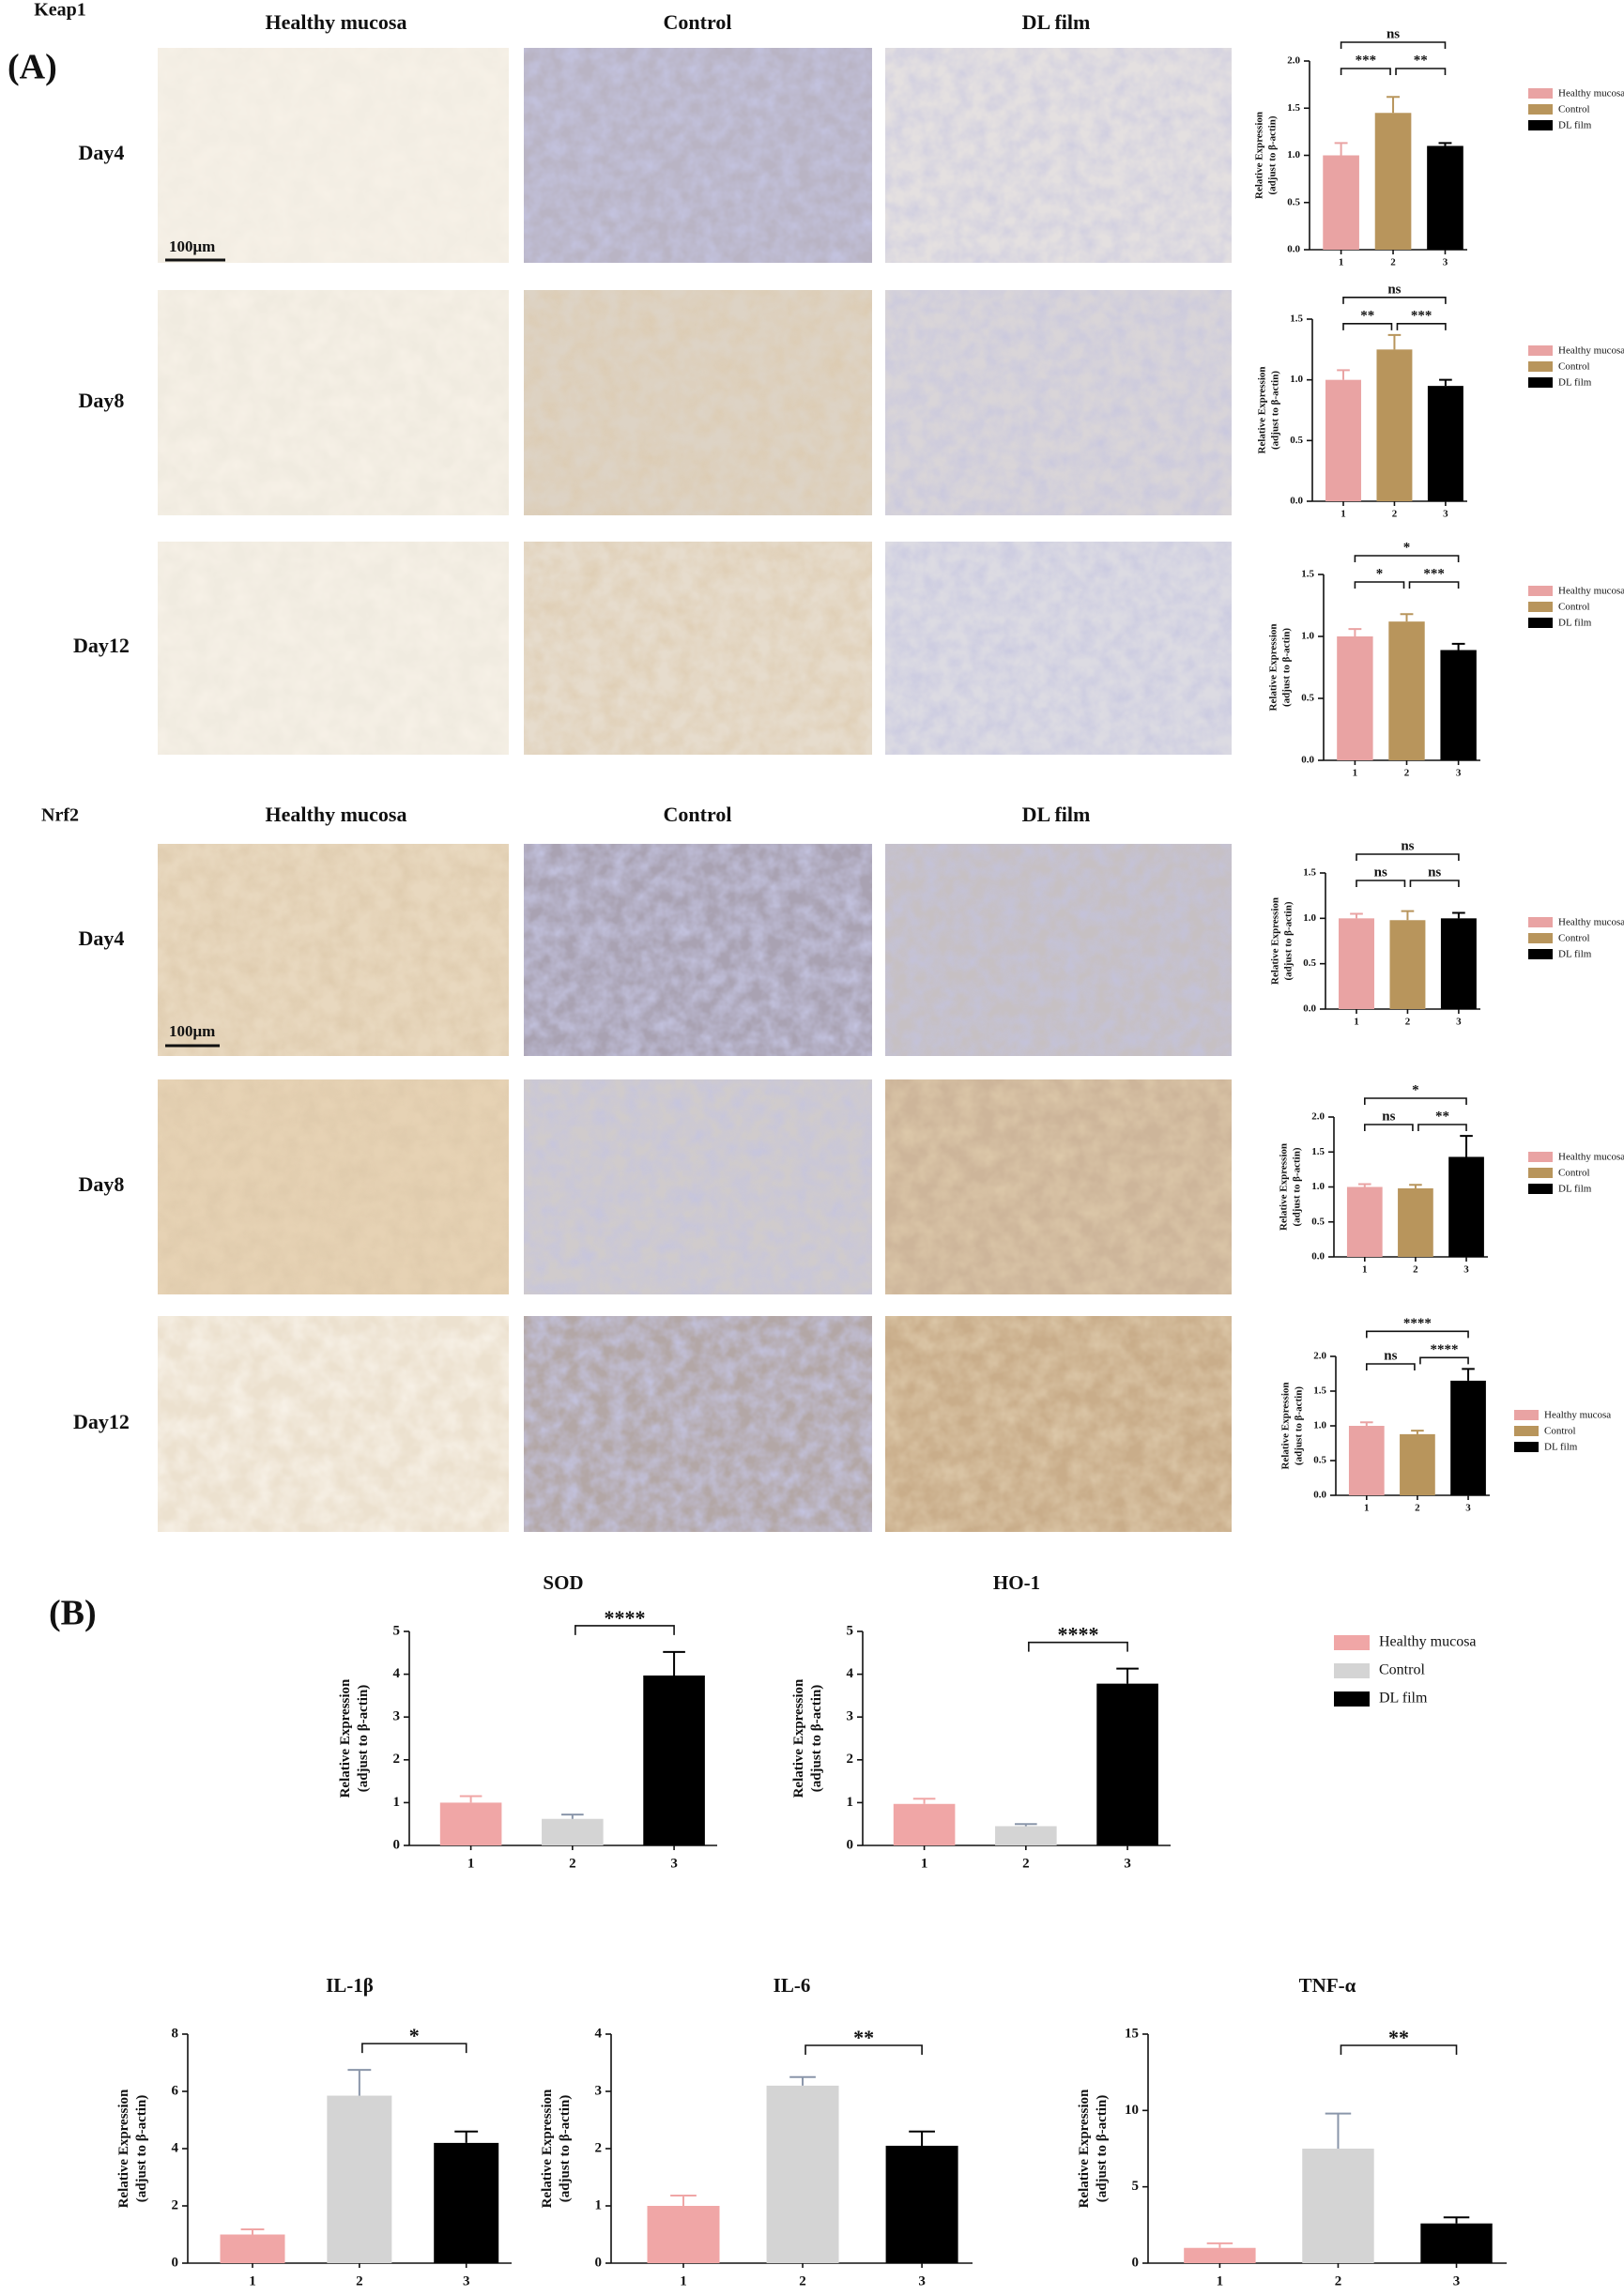  What do you see at coordinates (397, 1630) in the screenshot?
I see `y-tick-label: 5` at bounding box center [397, 1630].